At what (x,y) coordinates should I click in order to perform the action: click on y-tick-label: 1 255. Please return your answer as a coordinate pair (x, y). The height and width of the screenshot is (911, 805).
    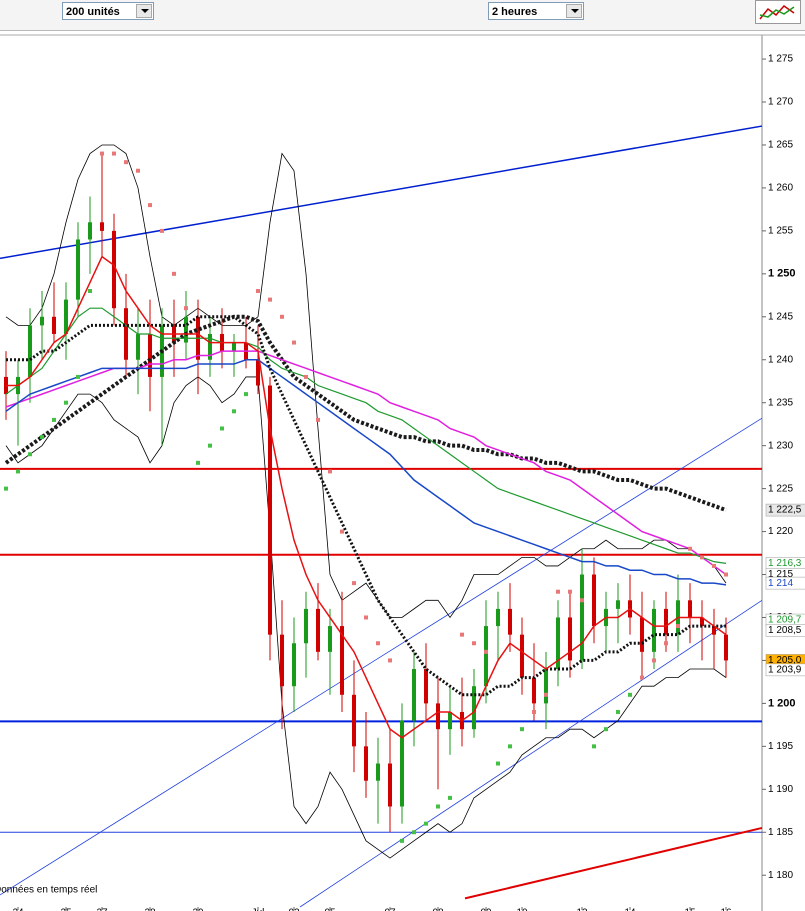
    Looking at the image, I should click on (780, 231).